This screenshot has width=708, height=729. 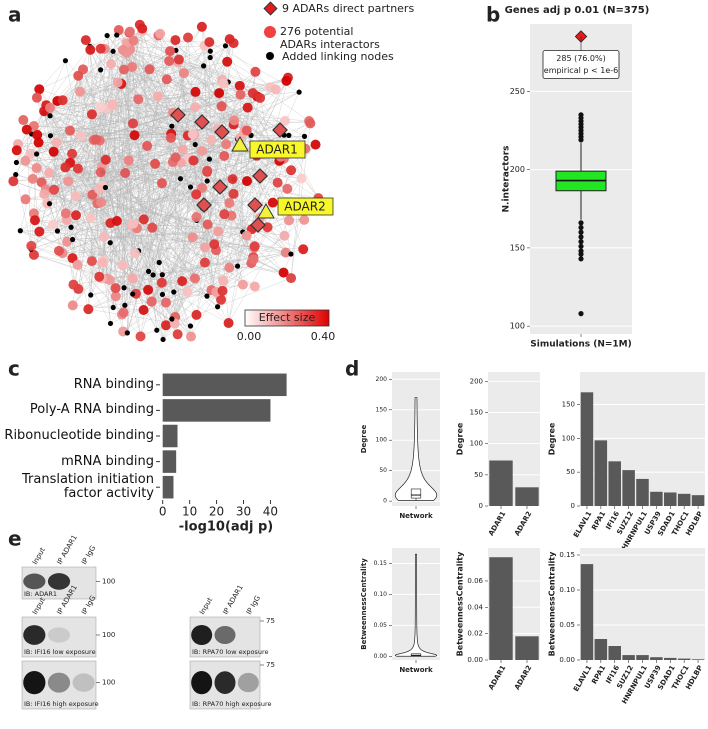 I want to click on legend-label: 276 potential ADARs interactors, so click(x=330, y=38).